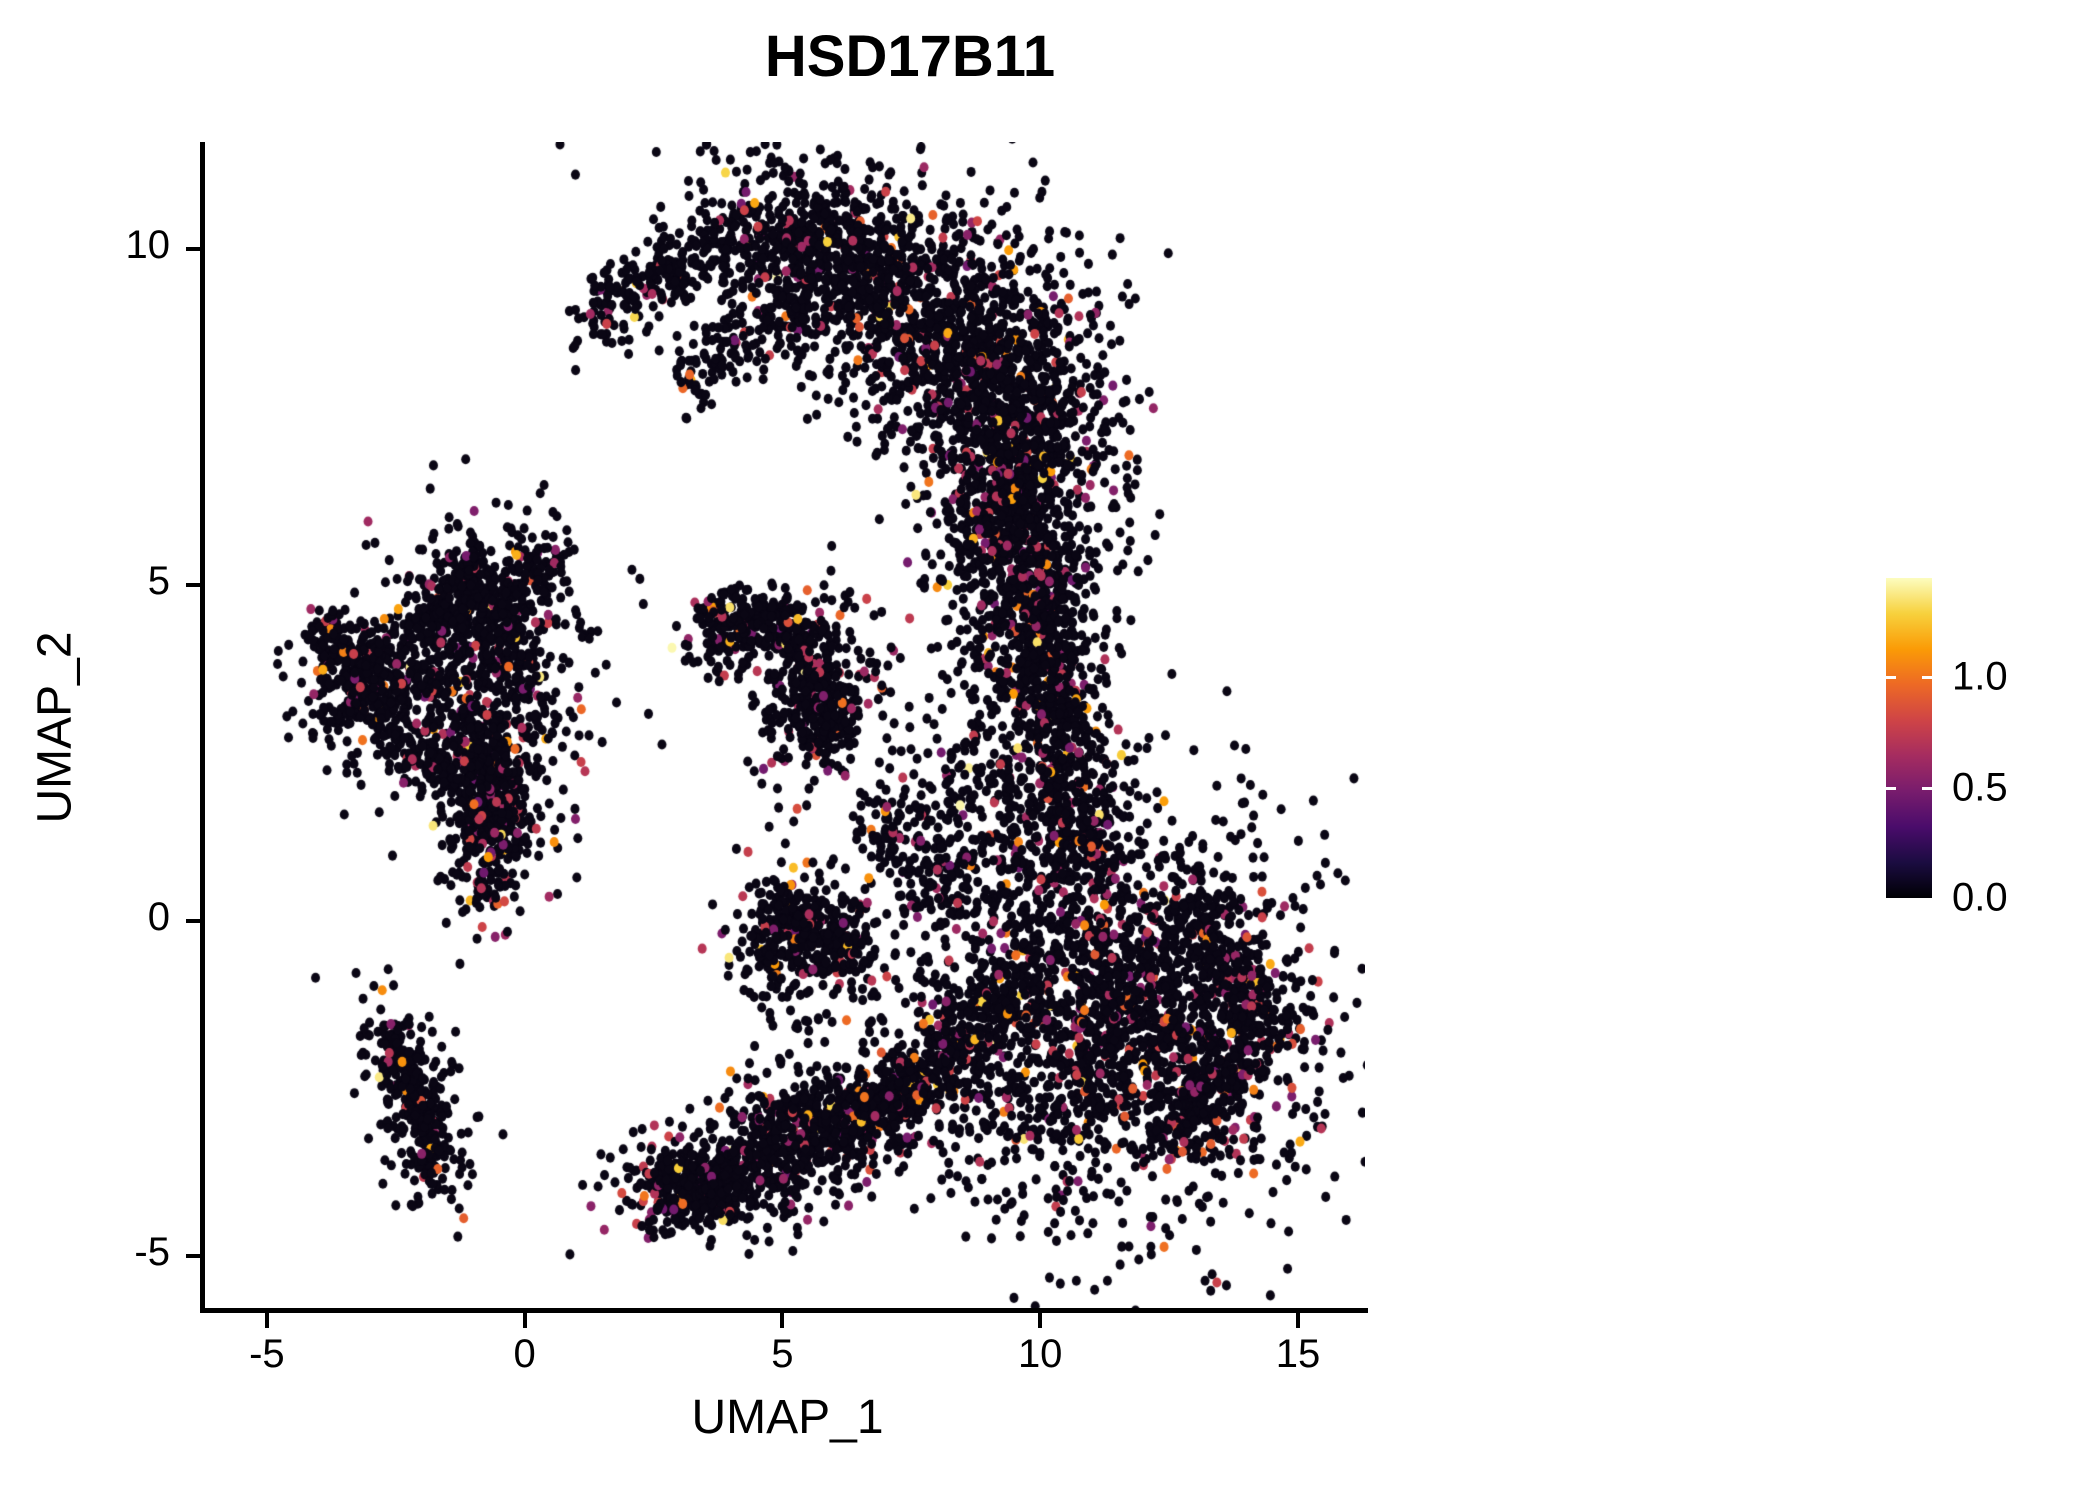 The height and width of the screenshot is (1500, 2100). What do you see at coordinates (910, 56) in the screenshot?
I see `page-title: HSD17B11` at bounding box center [910, 56].